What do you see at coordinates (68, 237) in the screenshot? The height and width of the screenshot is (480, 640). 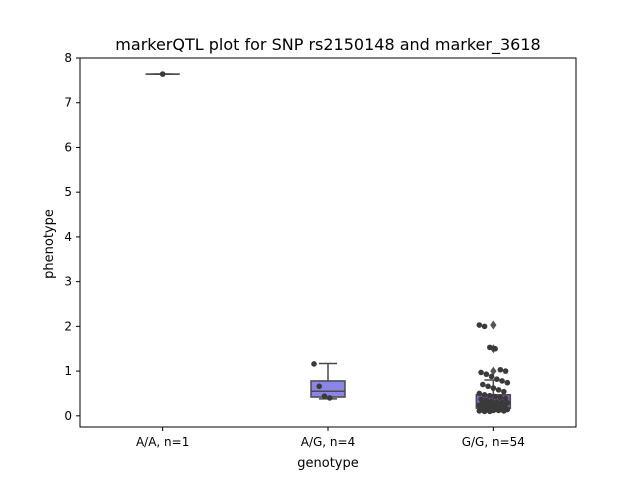 I see `y-tick-label: 4` at bounding box center [68, 237].